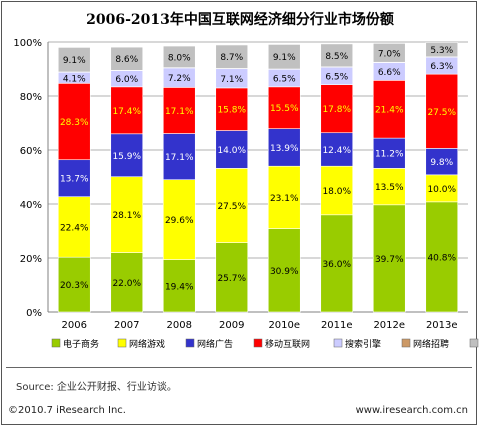 The width and height of the screenshot is (480, 428). Describe the element at coordinates (284, 325) in the screenshot. I see `x-tick-label: 2010e` at that location.